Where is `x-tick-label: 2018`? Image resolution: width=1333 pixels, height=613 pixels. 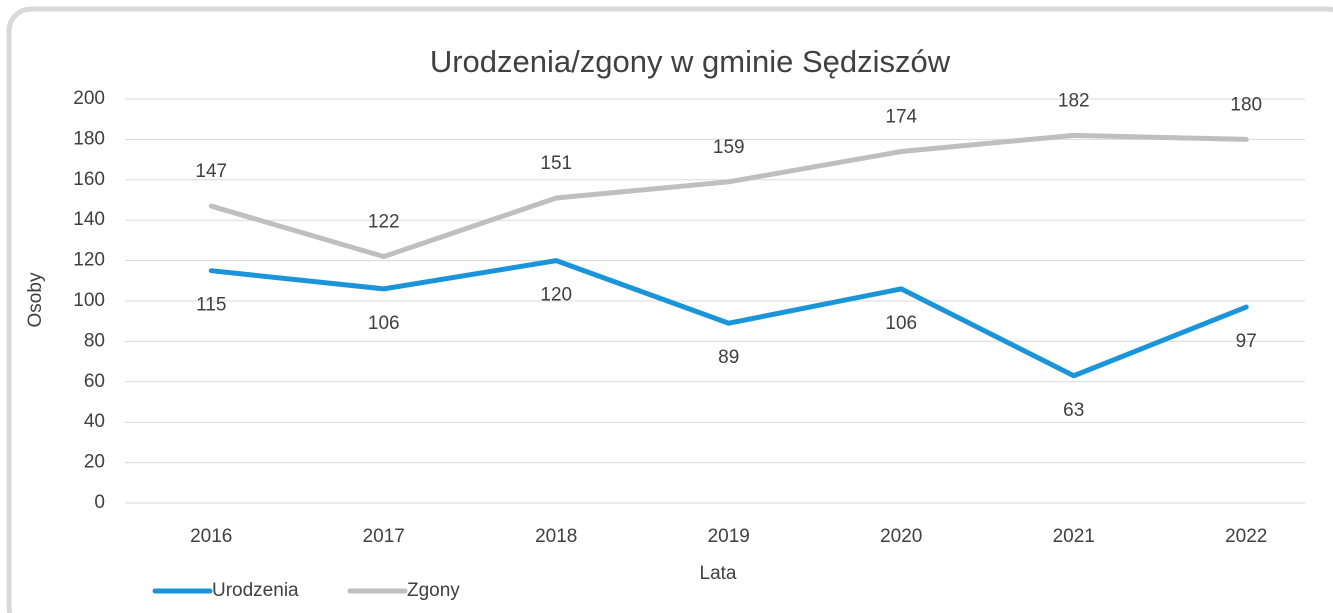
x-tick-label: 2018 is located at coordinates (556, 536).